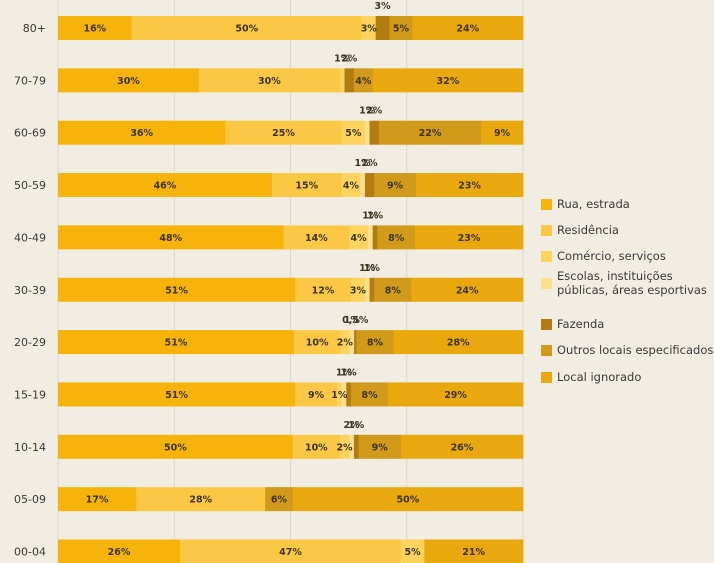 The image size is (714, 563). Describe the element at coordinates (473, 552) in the screenshot. I see `data-label: 21%` at that location.